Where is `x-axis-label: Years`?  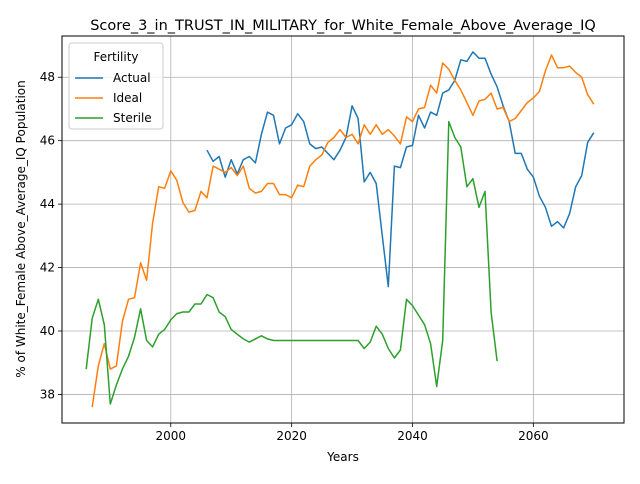 x-axis-label: Years is located at coordinates (342, 457).